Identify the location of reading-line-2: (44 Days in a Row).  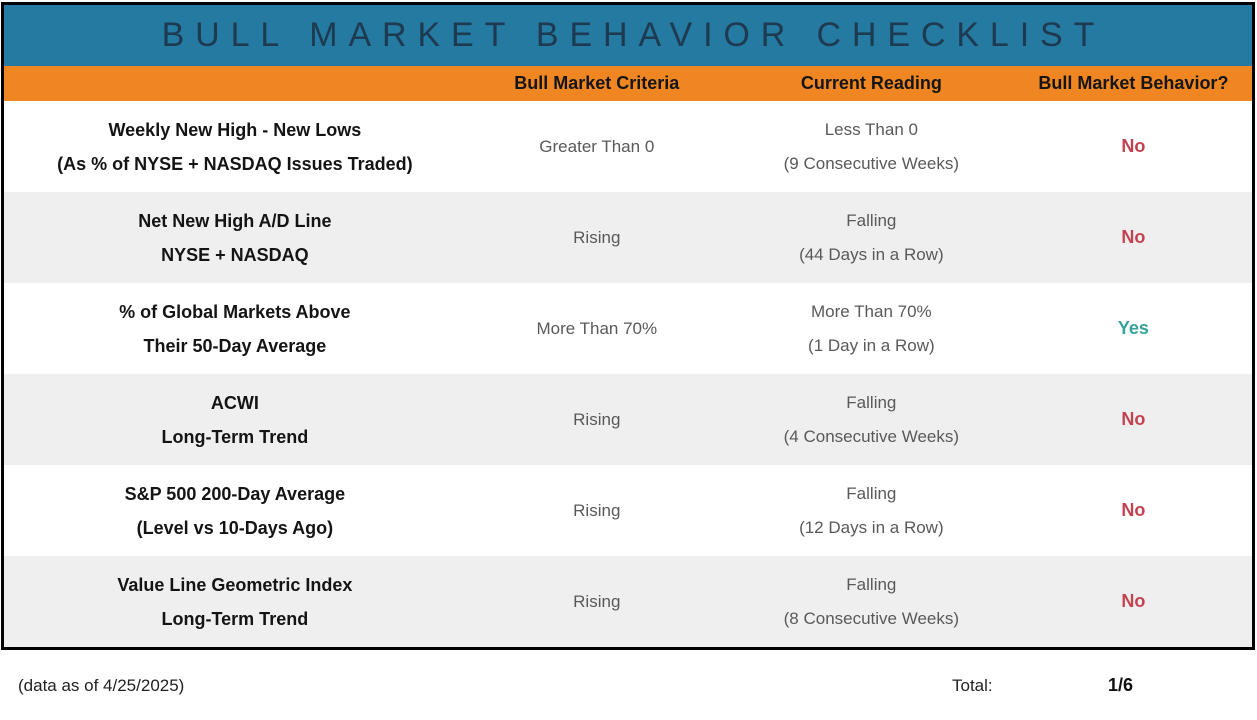
(871, 254).